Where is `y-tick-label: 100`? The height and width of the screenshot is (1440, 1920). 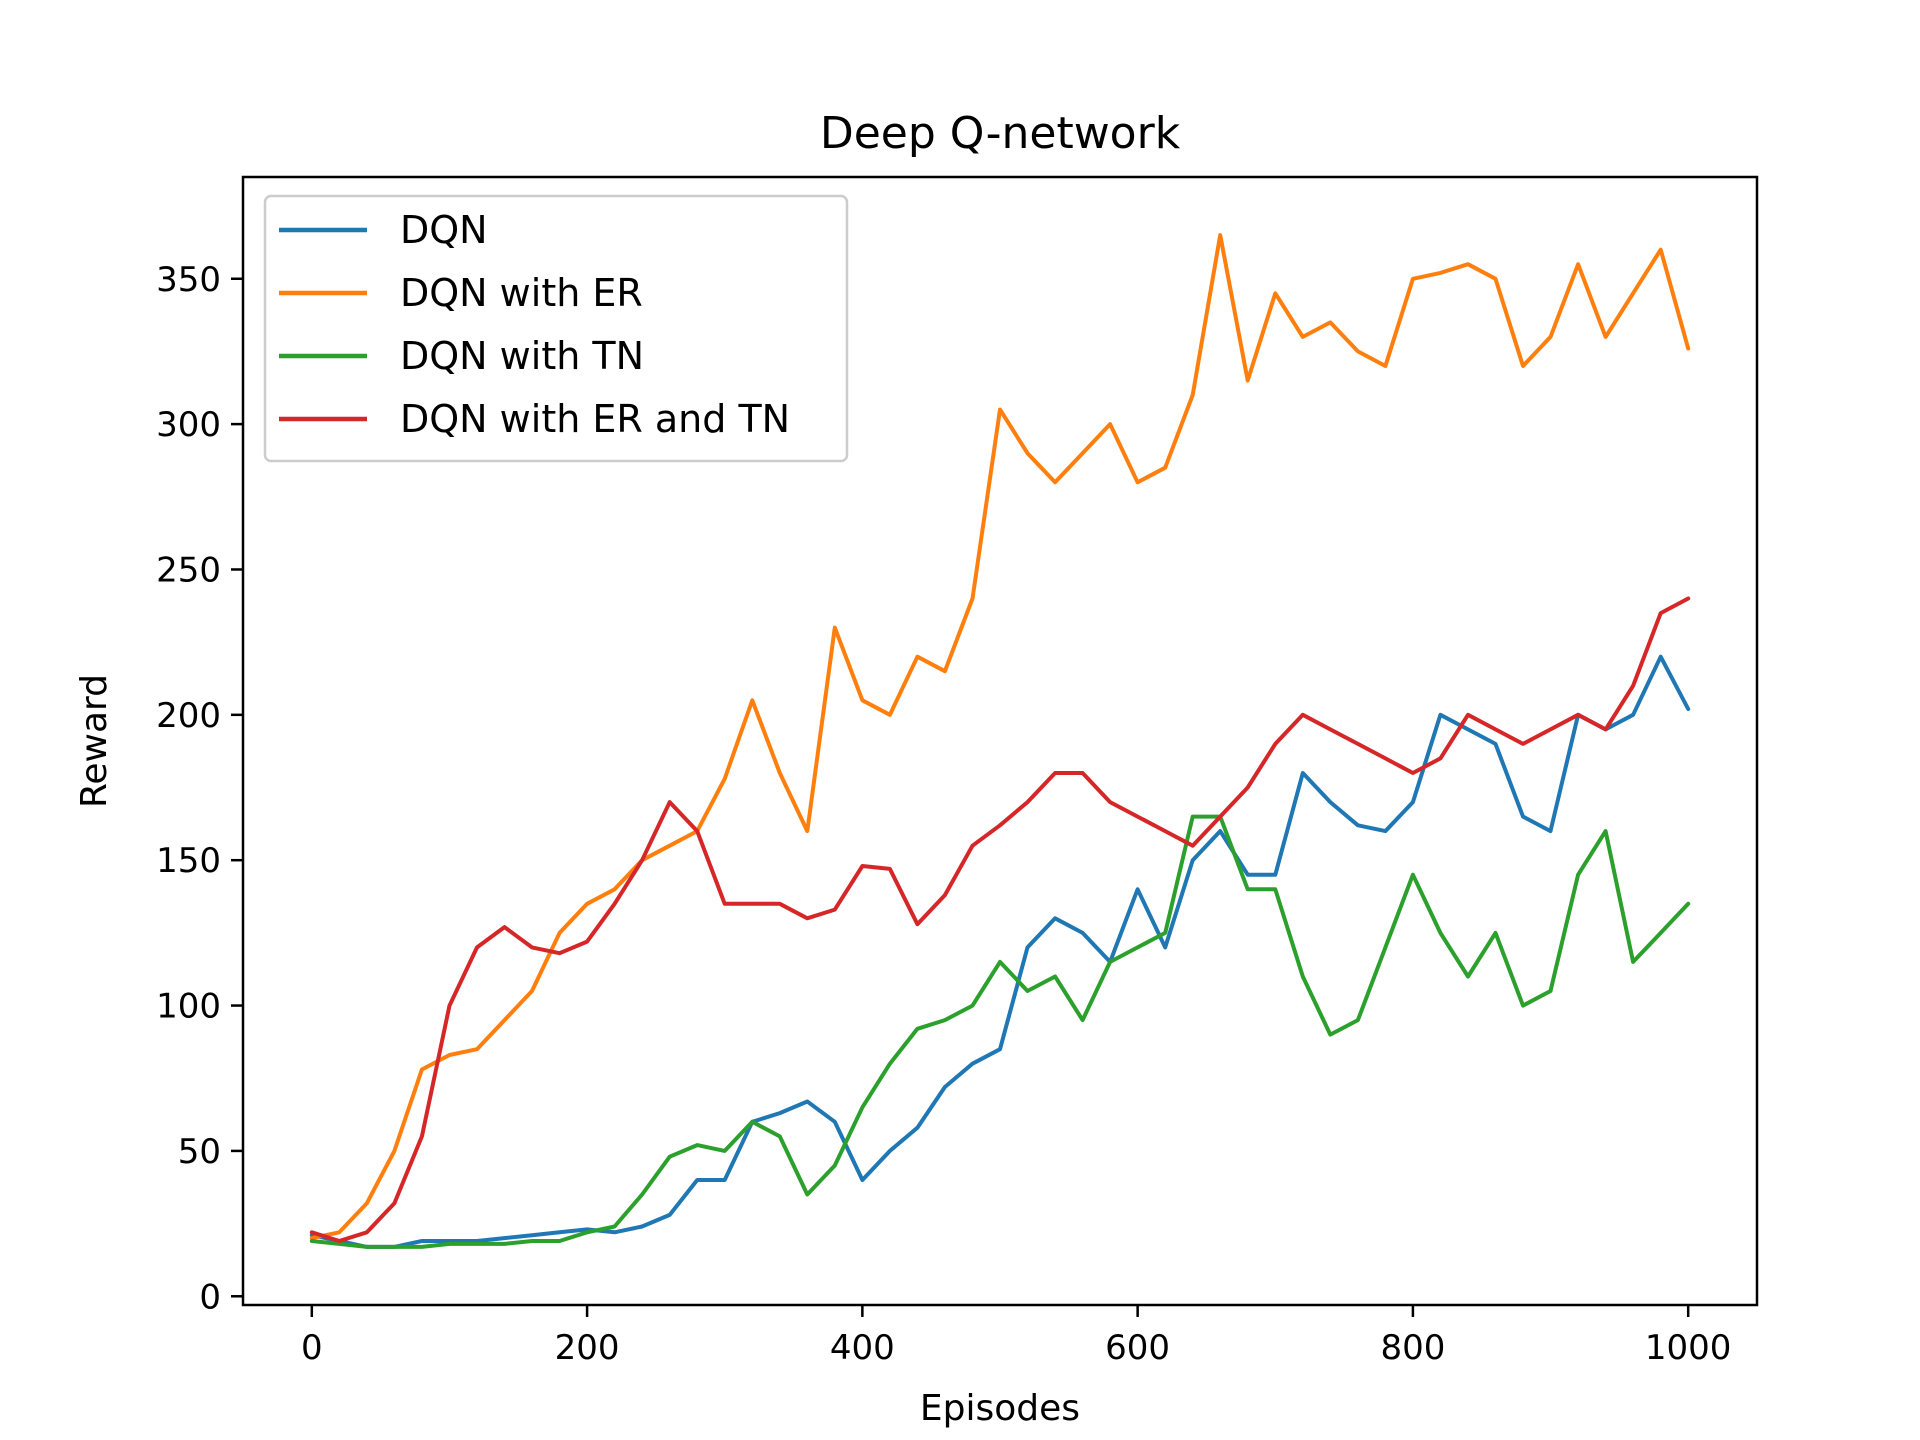
y-tick-label: 100 is located at coordinates (188, 1007).